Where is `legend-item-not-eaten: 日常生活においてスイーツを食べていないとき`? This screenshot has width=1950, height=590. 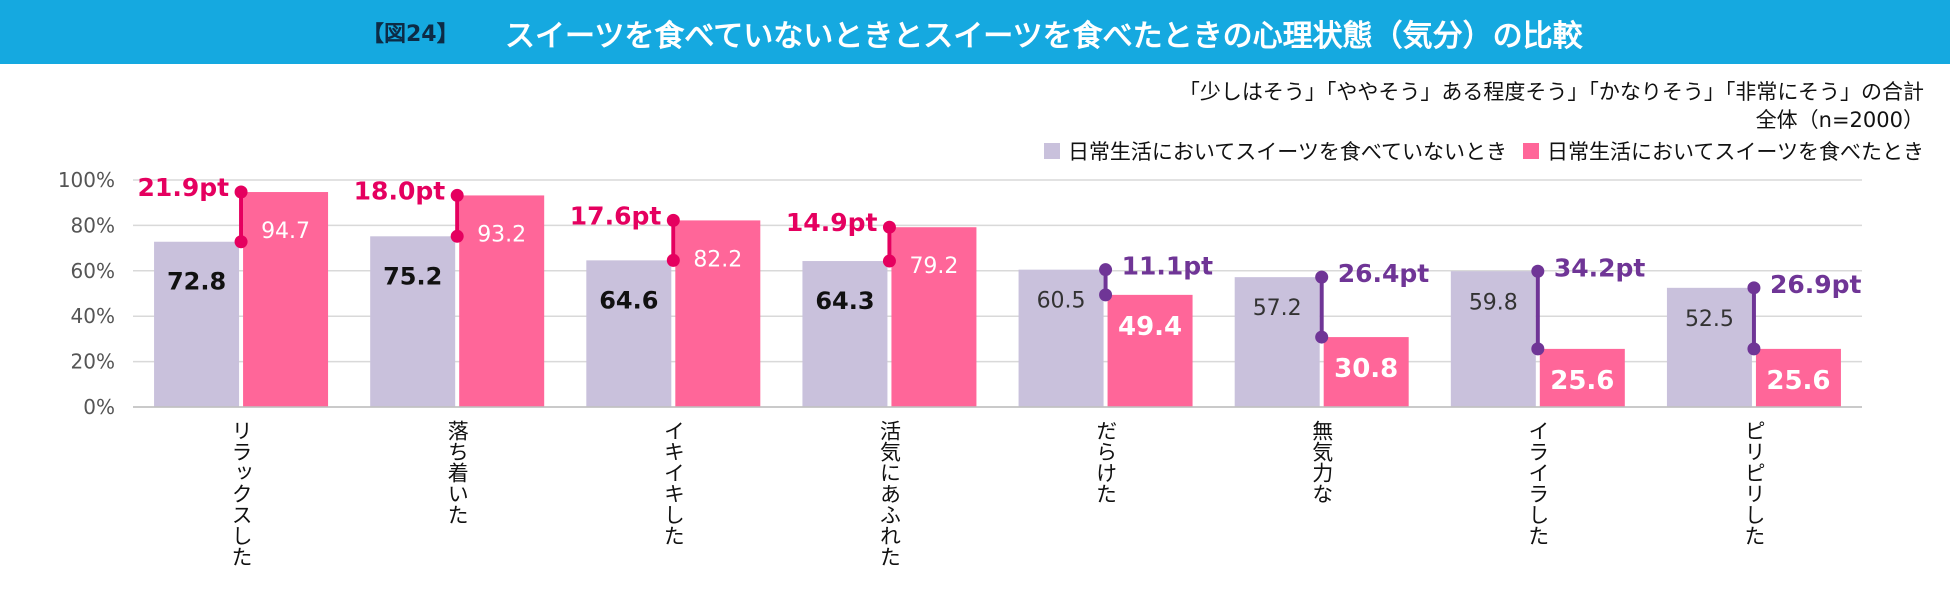 legend-item-not-eaten: 日常生活においてスイーツを食べていないとき is located at coordinates (1275, 151).